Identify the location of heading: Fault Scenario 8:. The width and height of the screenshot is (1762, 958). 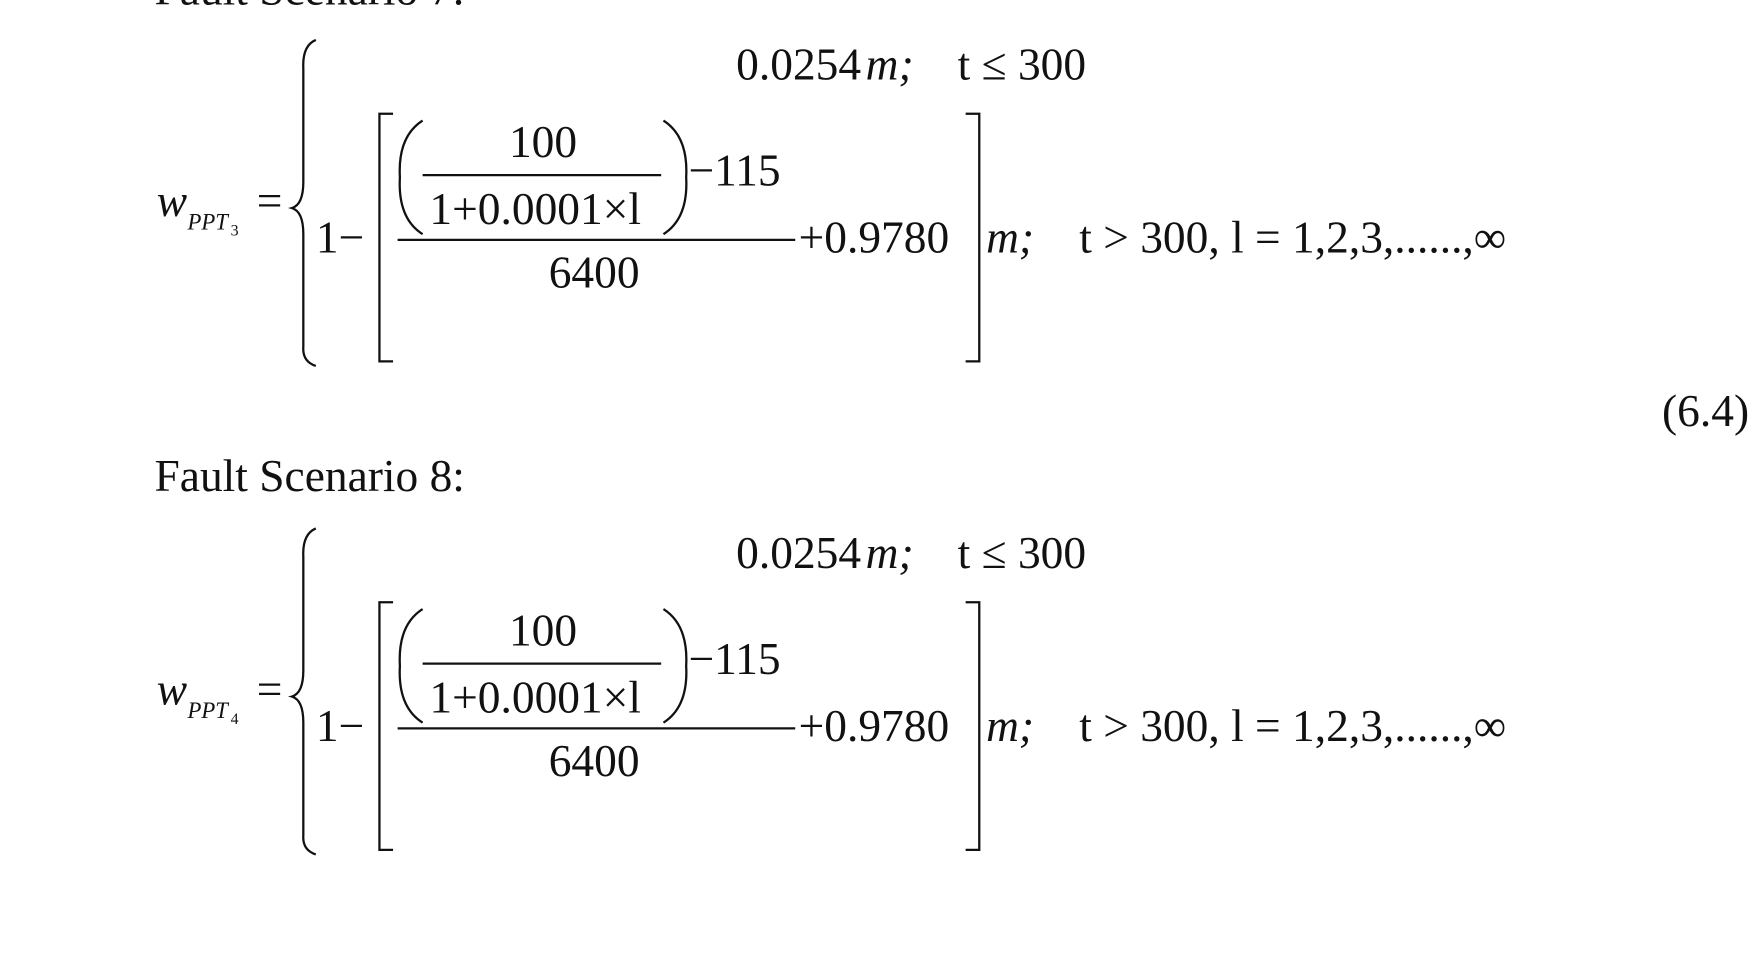
(310, 476).